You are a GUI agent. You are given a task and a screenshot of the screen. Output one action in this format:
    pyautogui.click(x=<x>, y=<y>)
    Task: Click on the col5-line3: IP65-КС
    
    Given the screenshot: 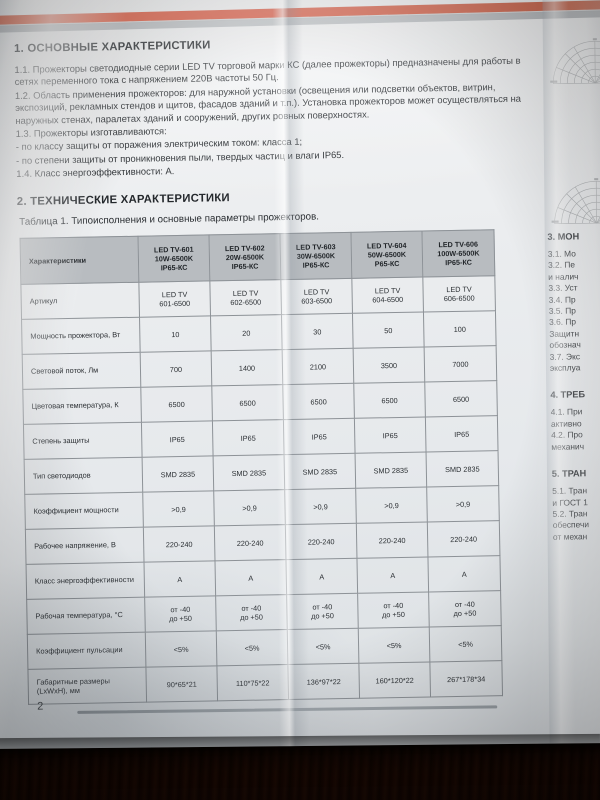 What is the action you would take?
    pyautogui.click(x=458, y=262)
    